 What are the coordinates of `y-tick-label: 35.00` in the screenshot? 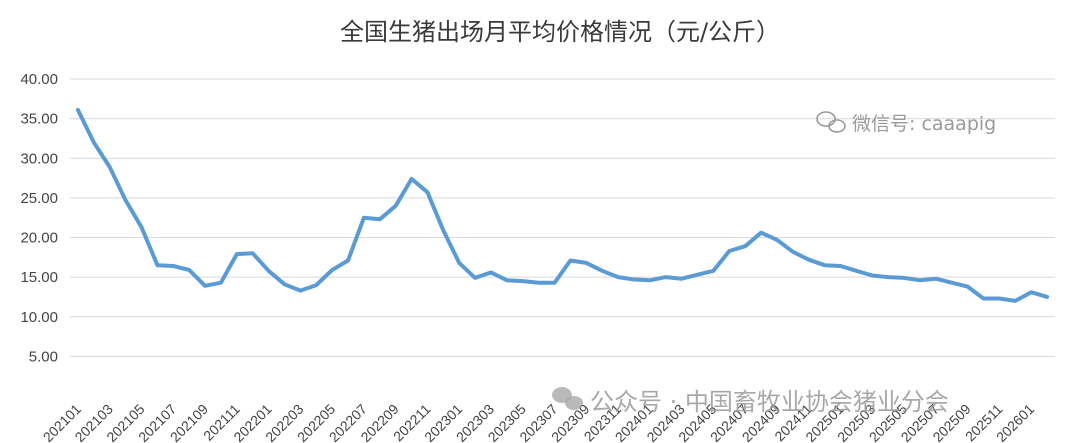 It's located at (39, 119).